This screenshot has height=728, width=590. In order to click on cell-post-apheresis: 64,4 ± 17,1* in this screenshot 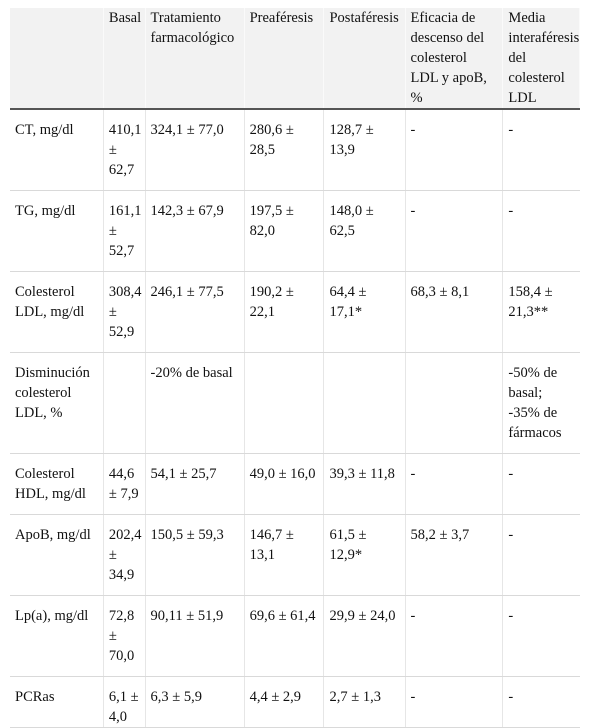, I will do `click(364, 312)`.